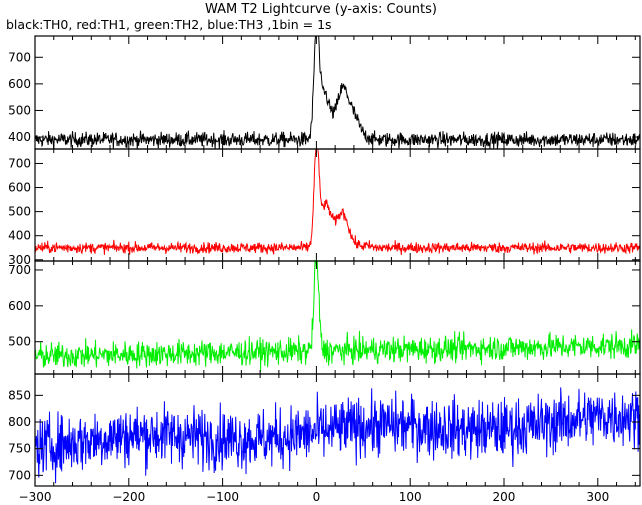 The width and height of the screenshot is (642, 505). What do you see at coordinates (597, 497) in the screenshot?
I see `x-tick-label: 300` at bounding box center [597, 497].